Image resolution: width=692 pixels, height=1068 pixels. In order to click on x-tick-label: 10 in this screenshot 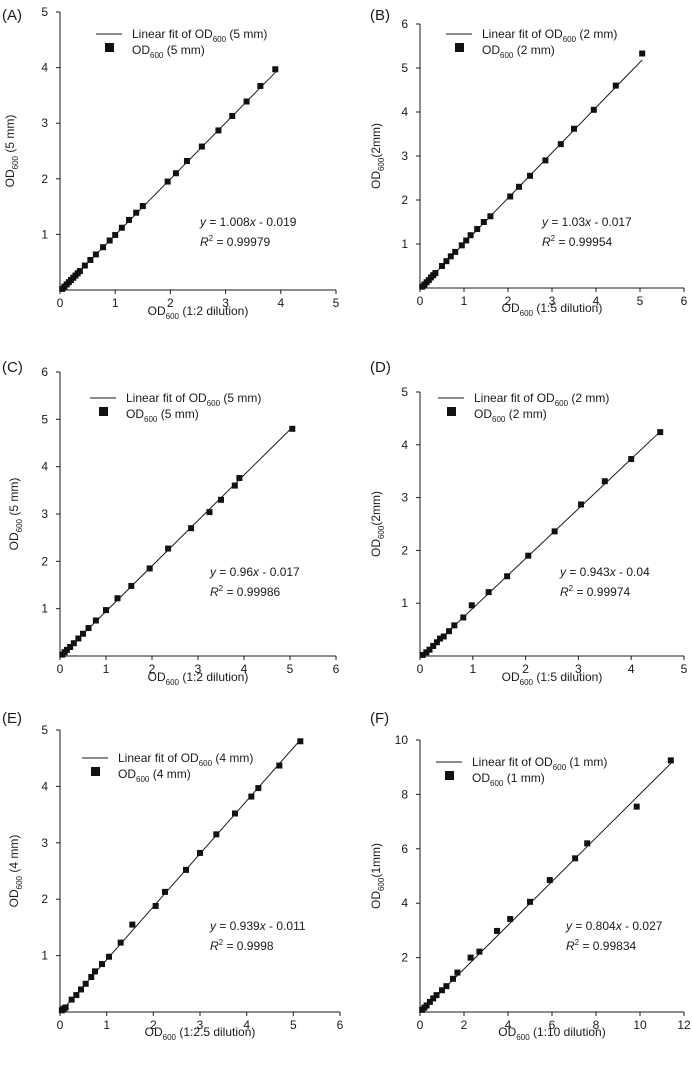, I will do `click(640, 1025)`.